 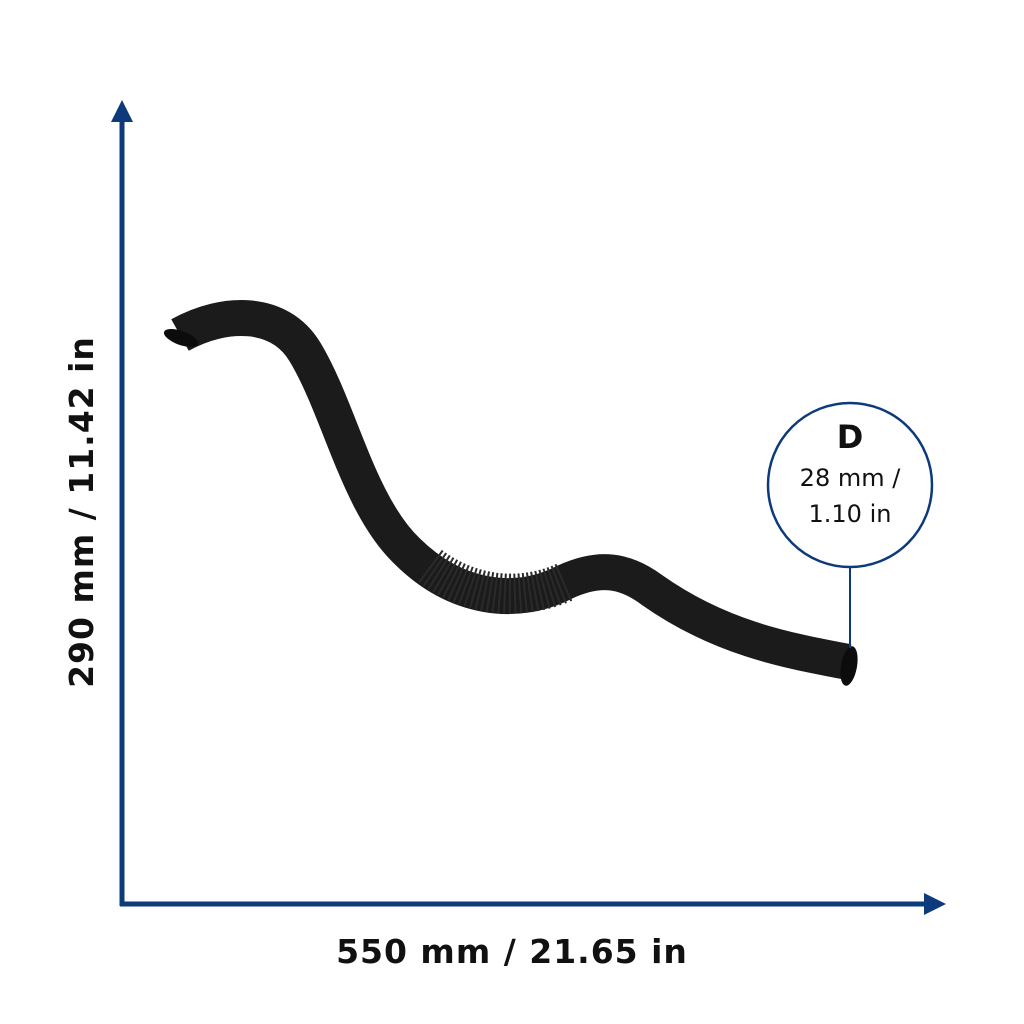 I want to click on height-arrow, so click(x=122, y=111).